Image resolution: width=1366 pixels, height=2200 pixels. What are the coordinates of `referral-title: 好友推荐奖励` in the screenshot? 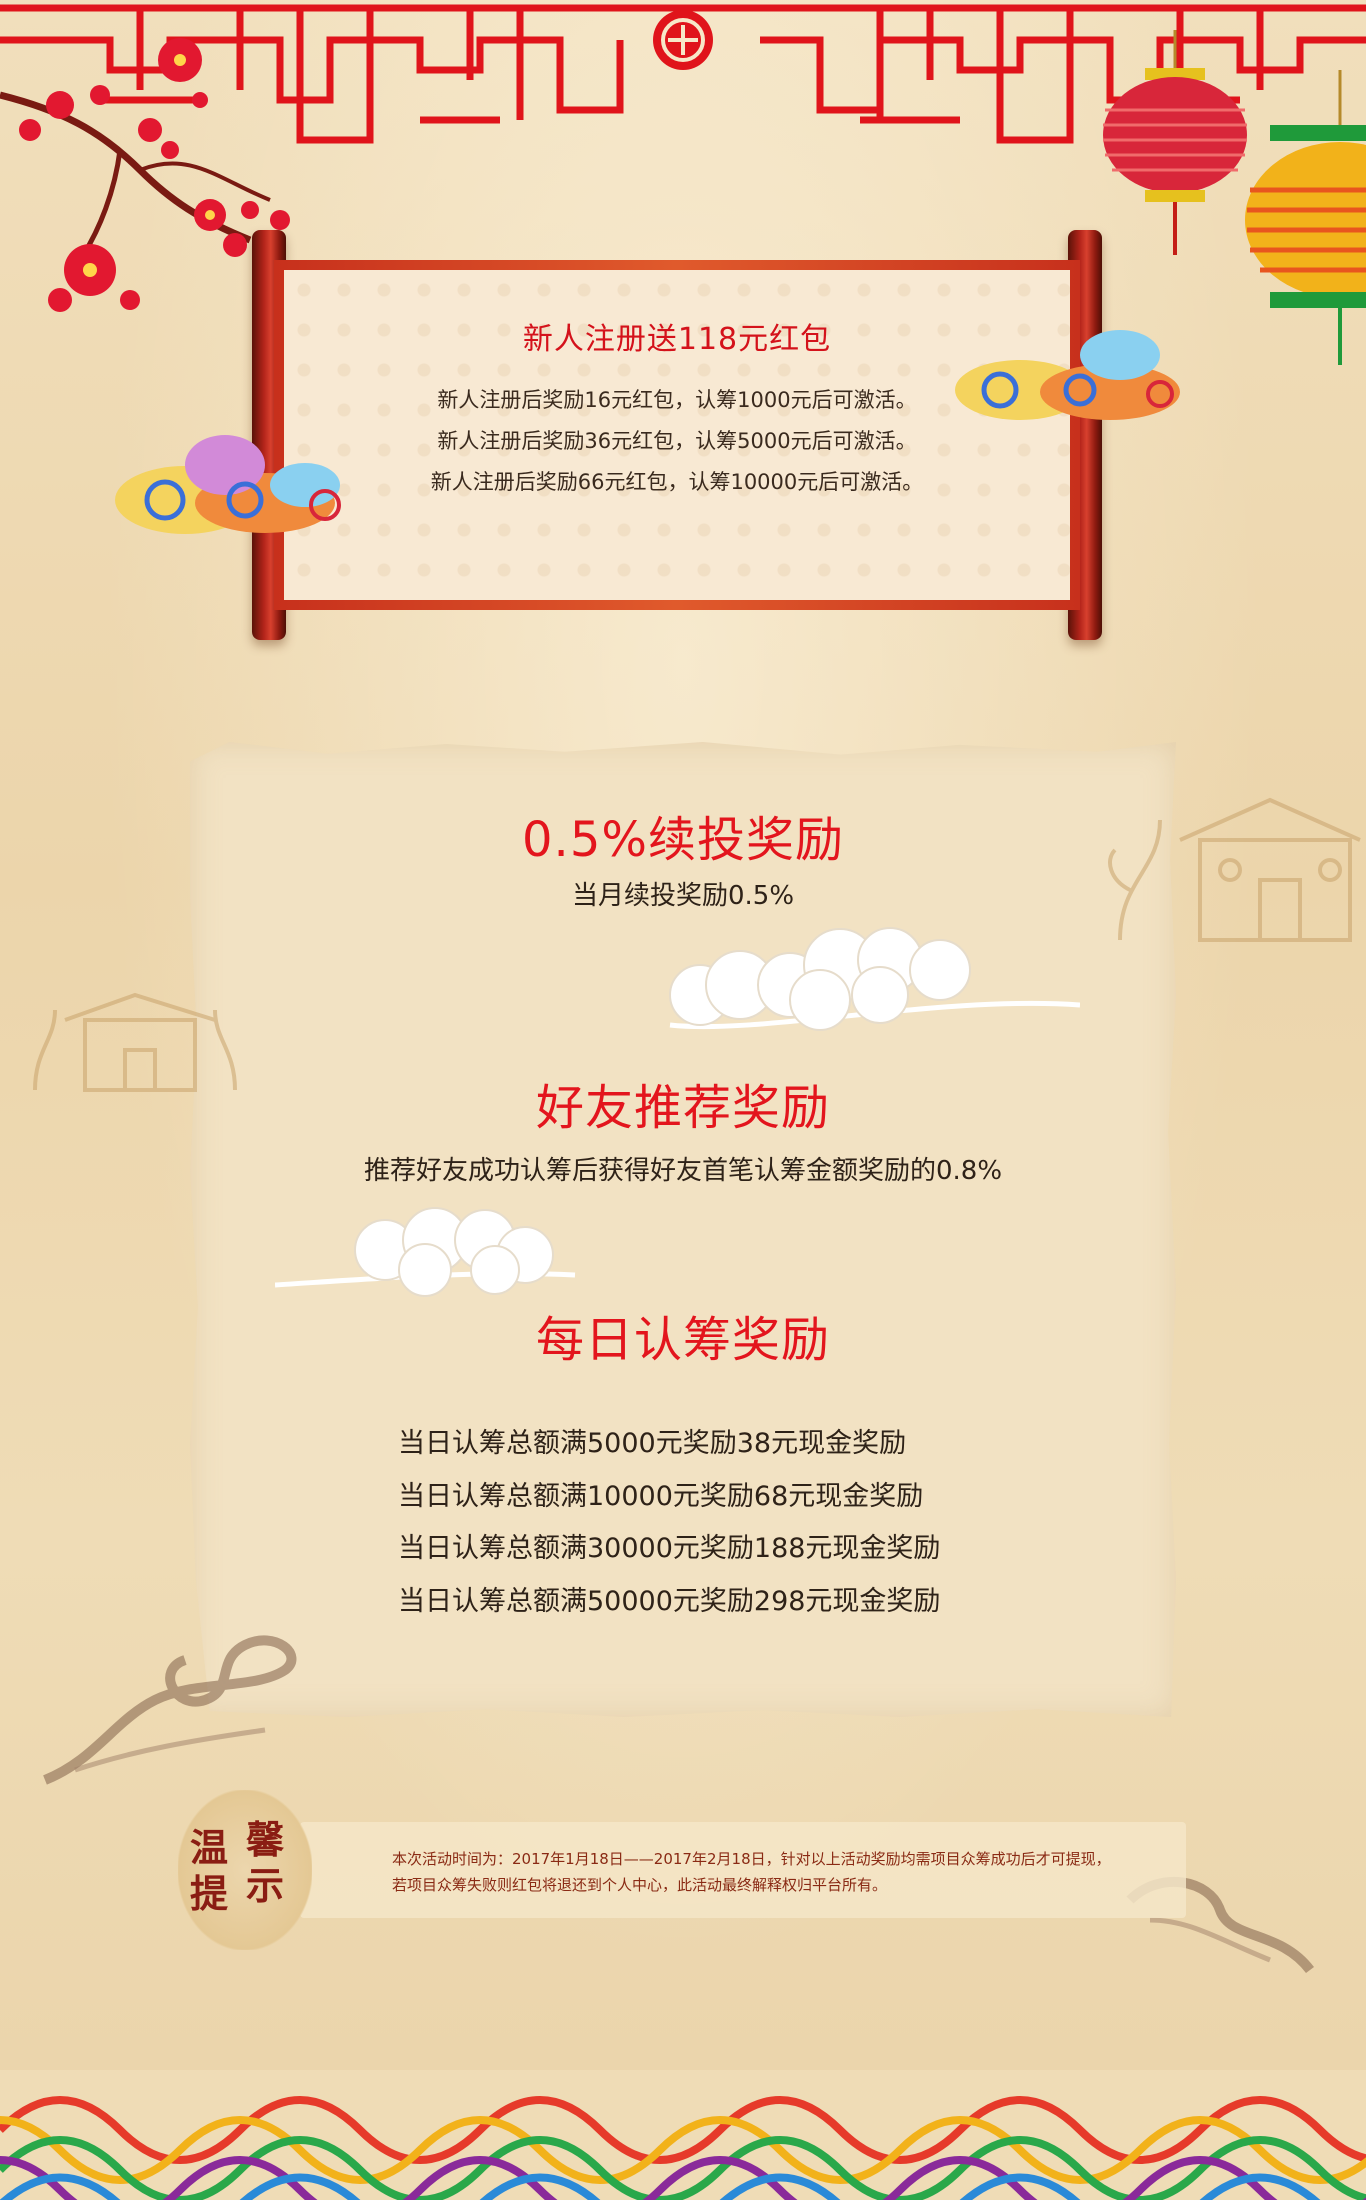 It's located at (682, 1108).